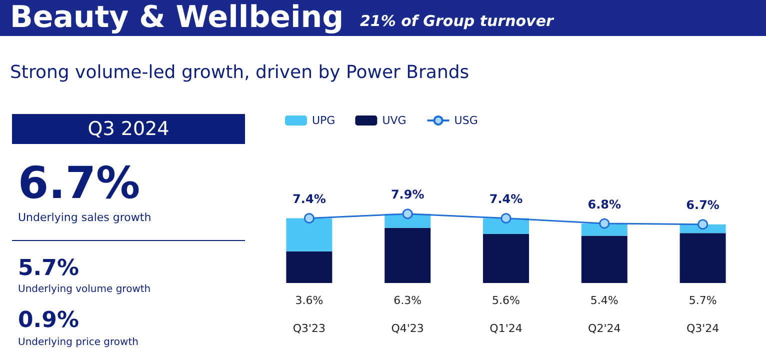  What do you see at coordinates (506, 328) in the screenshot?
I see `x-tick-label: Q1'24` at bounding box center [506, 328].